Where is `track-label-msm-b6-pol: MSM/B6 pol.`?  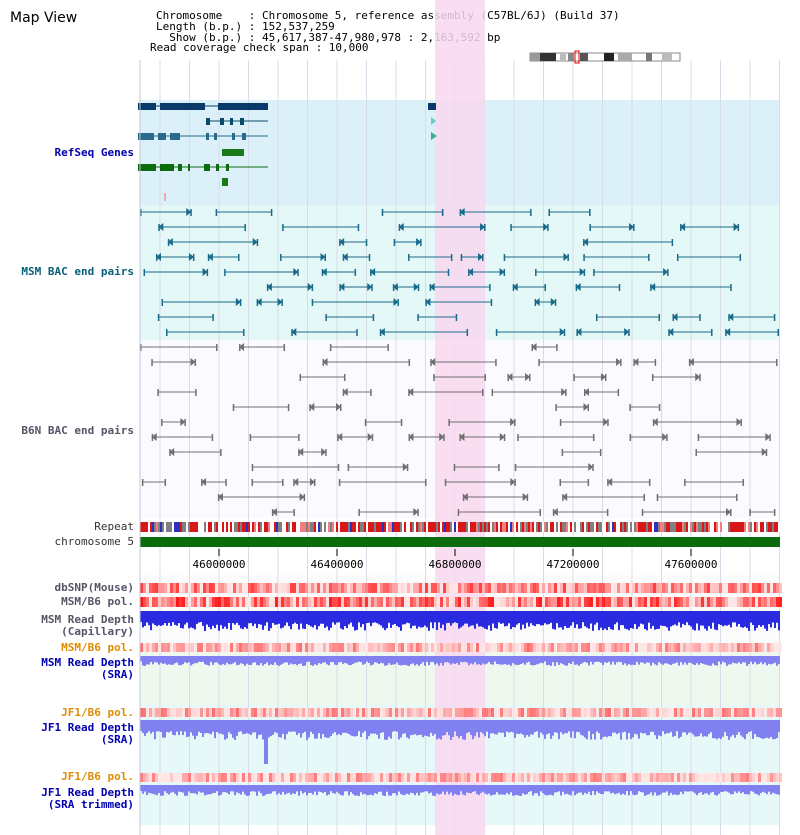 track-label-msm-b6-pol: MSM/B6 pol. is located at coordinates (97, 601).